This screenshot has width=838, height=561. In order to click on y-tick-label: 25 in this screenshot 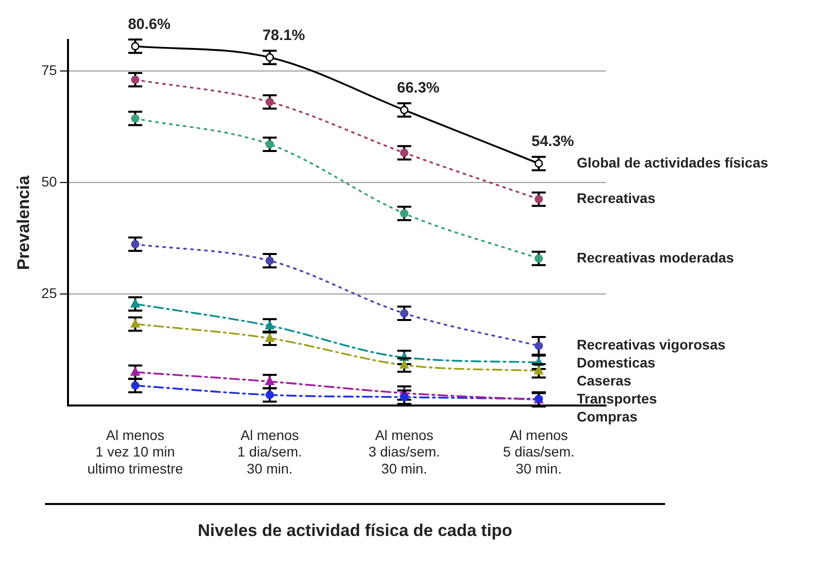, I will do `click(49, 292)`.